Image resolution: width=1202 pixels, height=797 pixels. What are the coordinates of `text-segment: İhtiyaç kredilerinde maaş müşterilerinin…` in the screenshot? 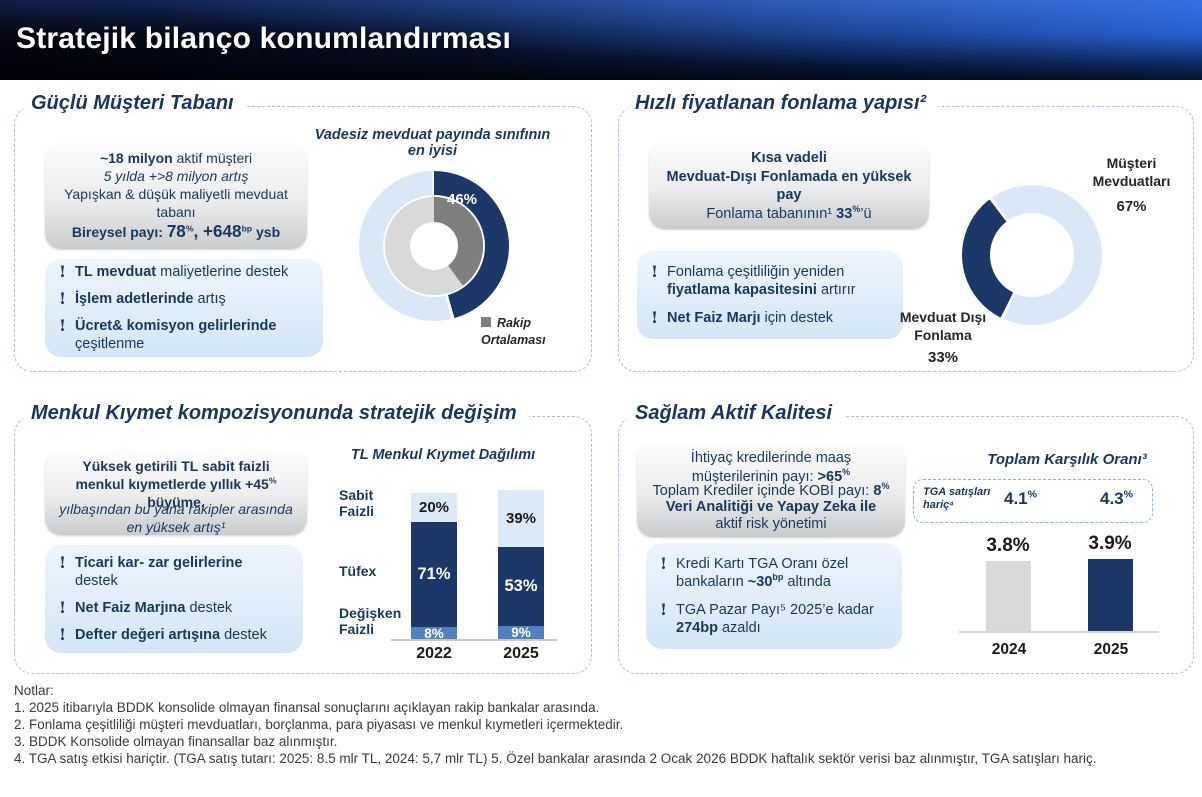 It's located at (771, 467).